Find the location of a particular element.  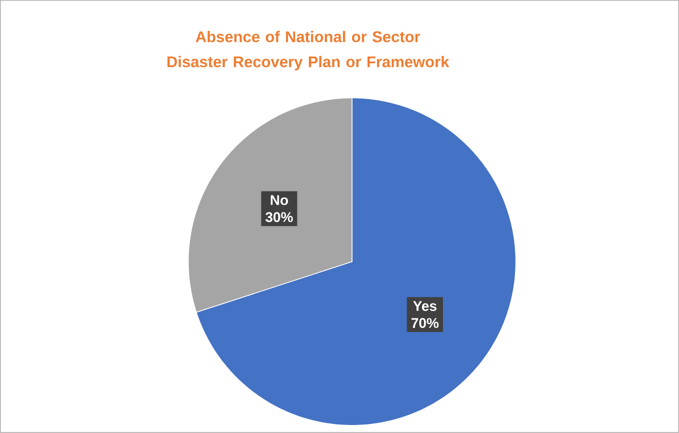

slice-label: No is located at coordinates (279, 200).